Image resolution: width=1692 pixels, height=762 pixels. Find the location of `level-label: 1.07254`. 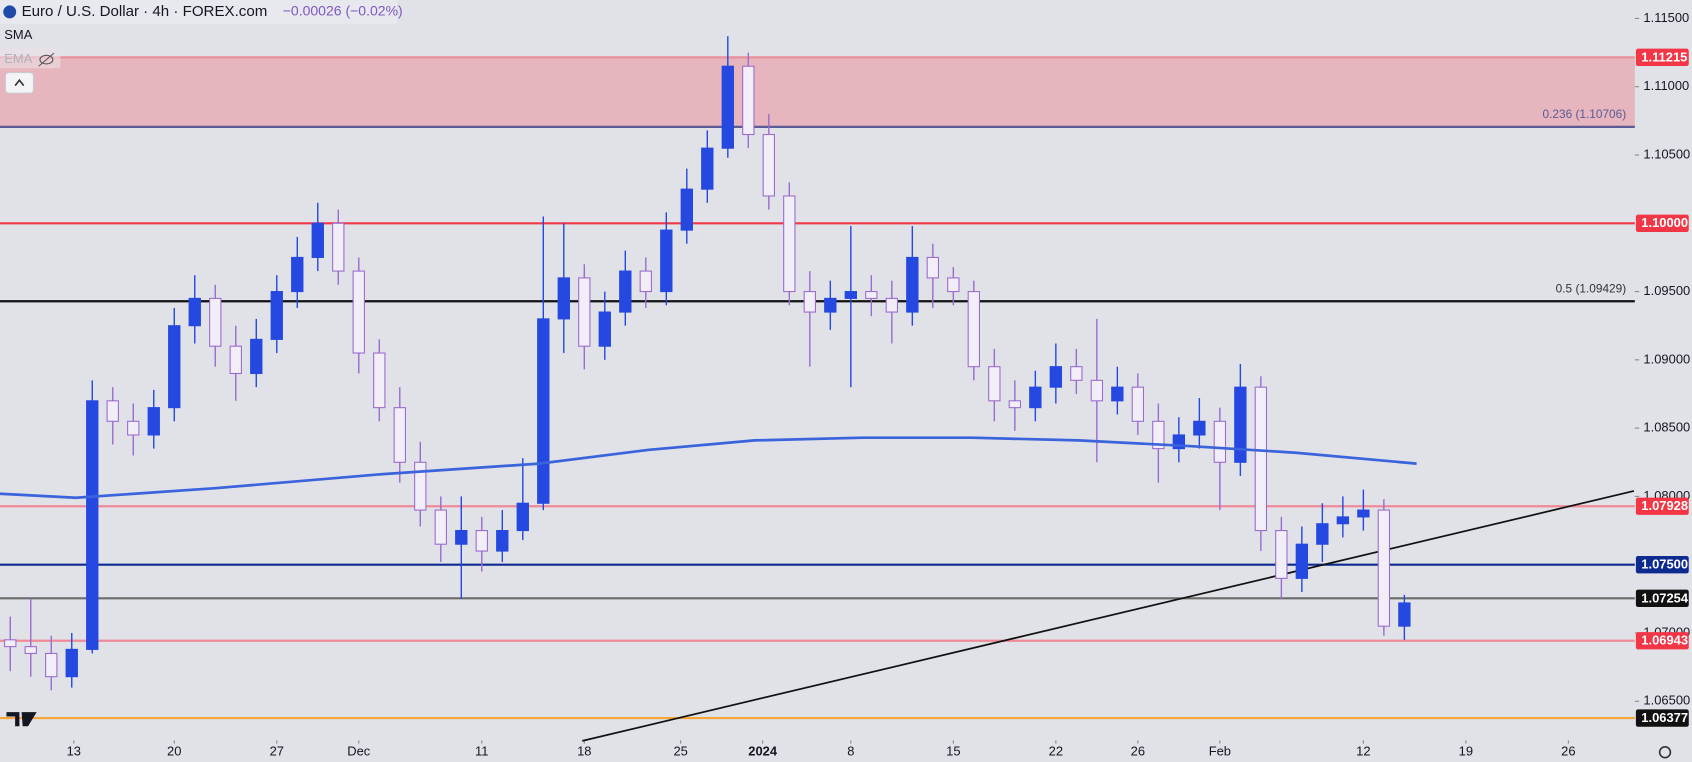

level-label: 1.07254 is located at coordinates (1665, 597).